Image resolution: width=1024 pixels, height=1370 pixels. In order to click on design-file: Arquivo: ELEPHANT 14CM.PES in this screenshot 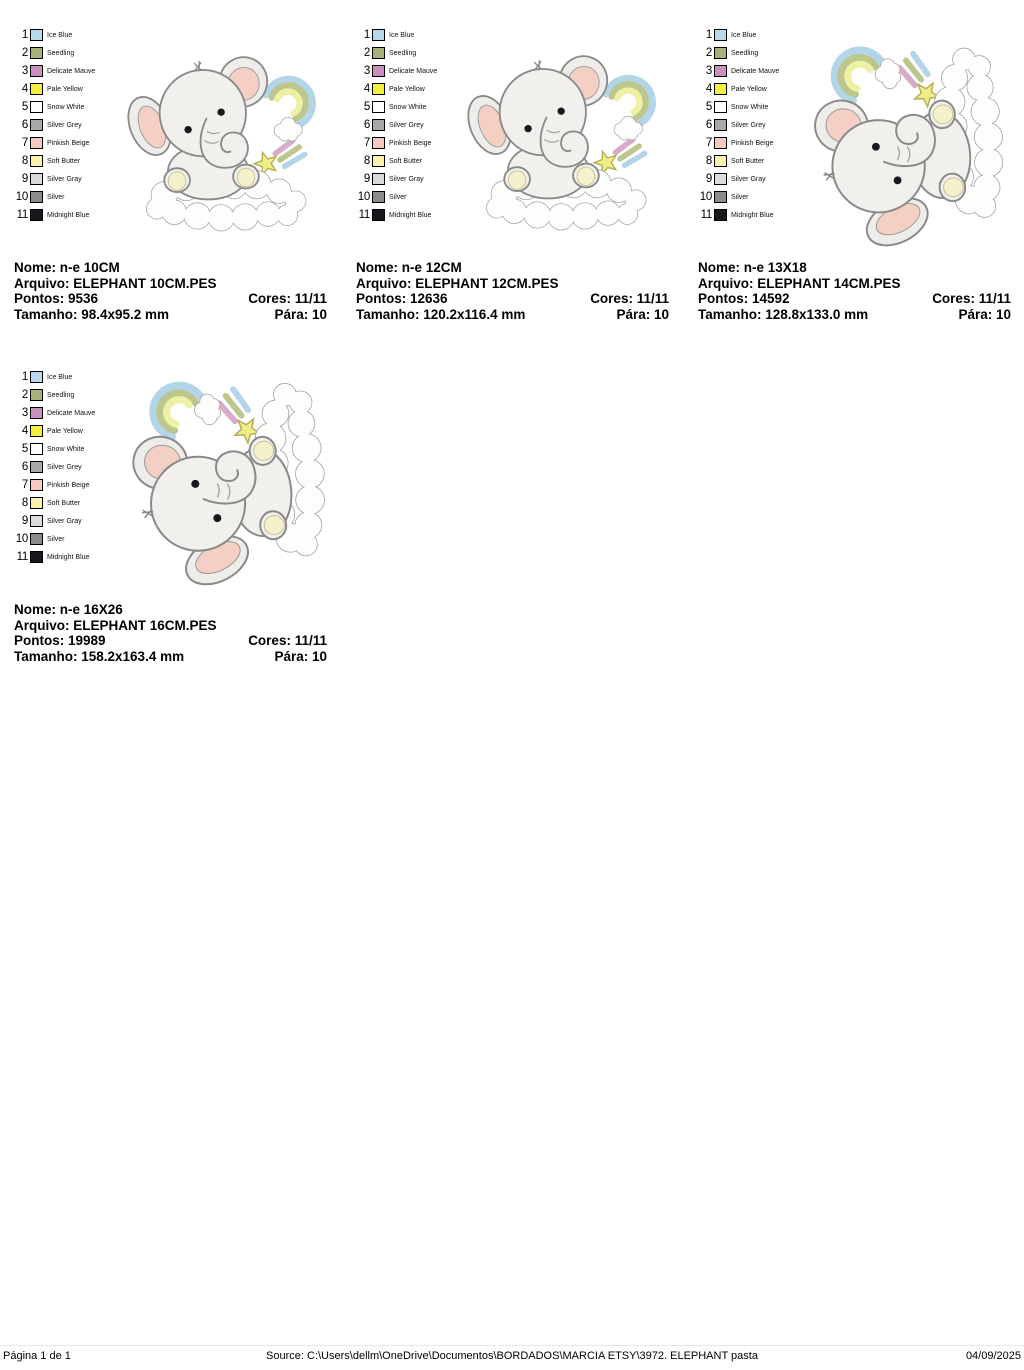, I will do `click(799, 283)`.